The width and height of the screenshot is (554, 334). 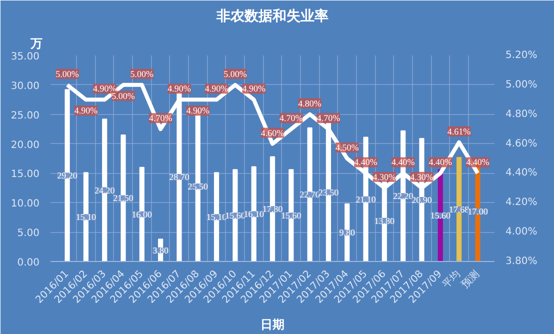 I want to click on x-axis-title: 日期, so click(x=272, y=325).